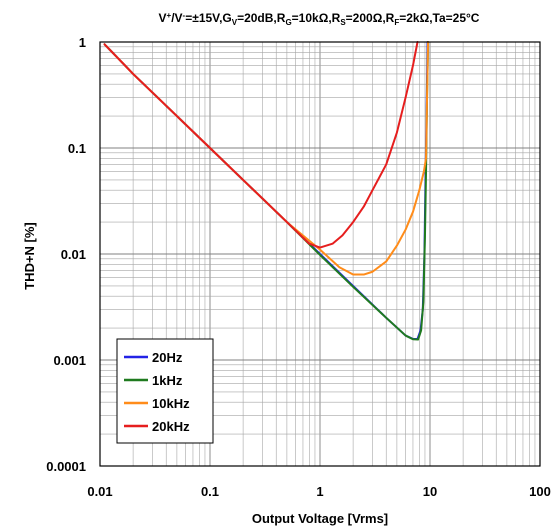 The width and height of the screenshot is (559, 531). Describe the element at coordinates (540, 491) in the screenshot. I see `x-tick-label: 100` at that location.